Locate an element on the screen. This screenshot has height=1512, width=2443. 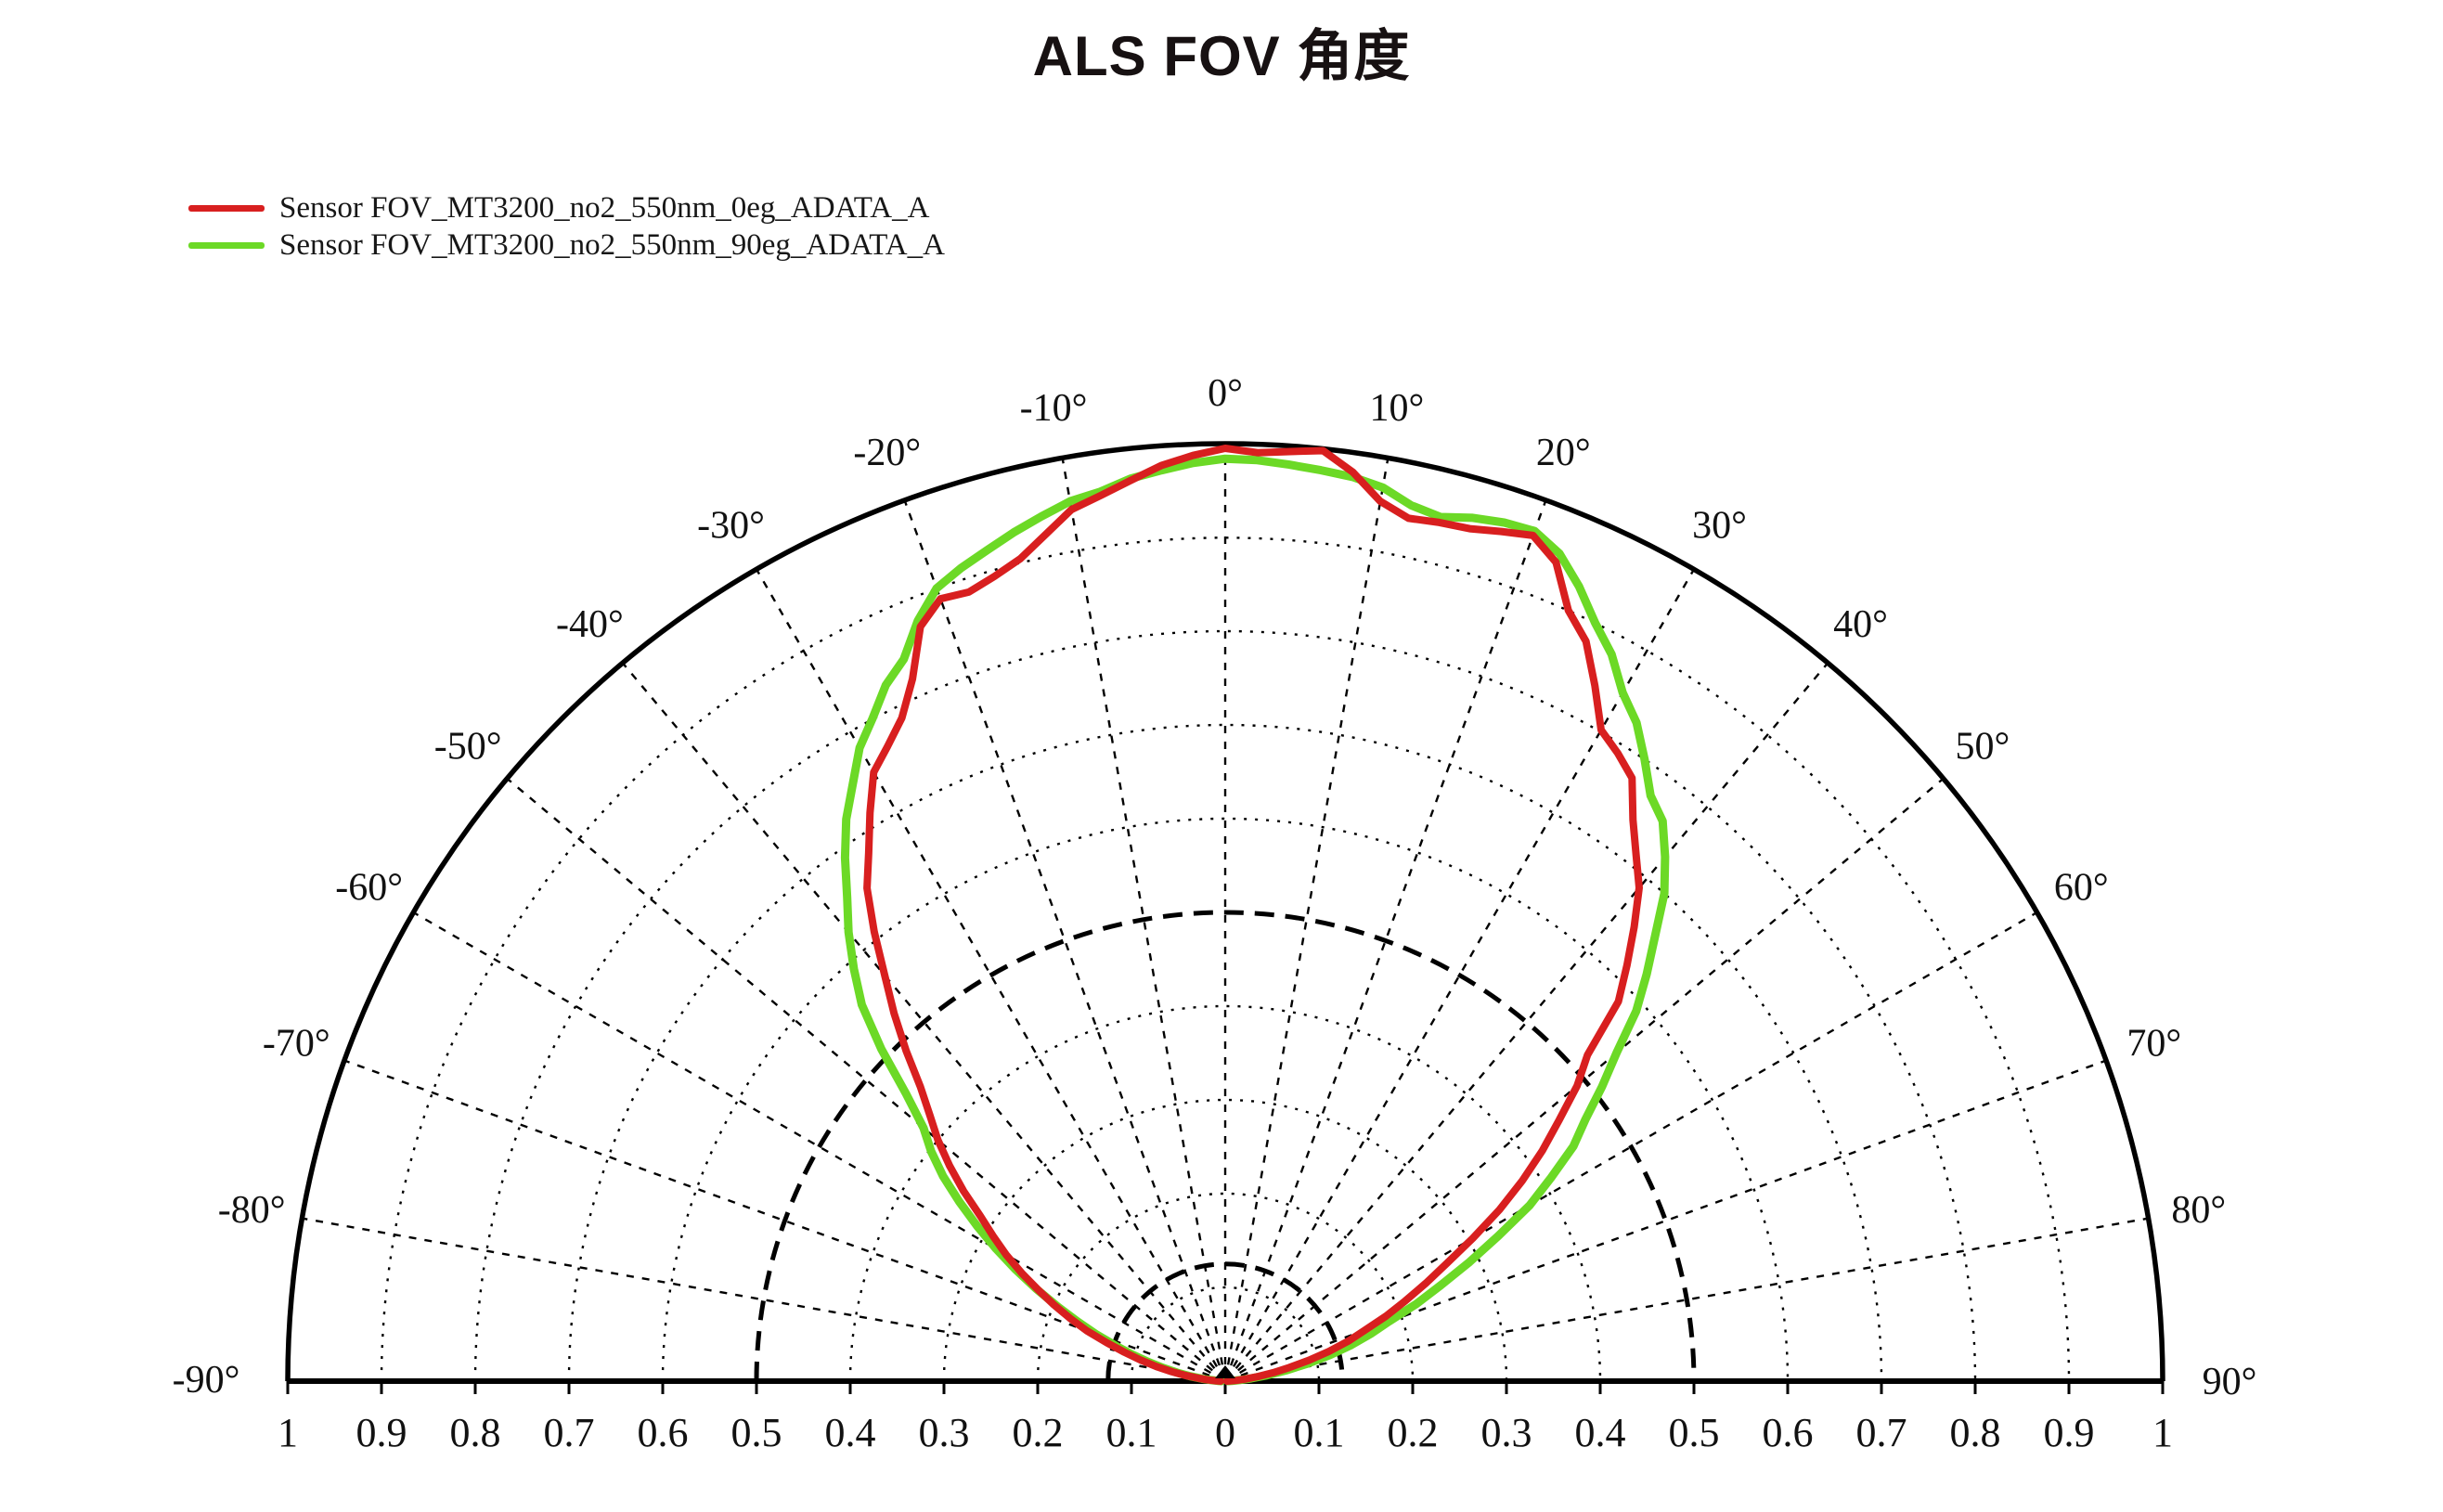
angle-tick-label: 20° is located at coordinates (1564, 453).